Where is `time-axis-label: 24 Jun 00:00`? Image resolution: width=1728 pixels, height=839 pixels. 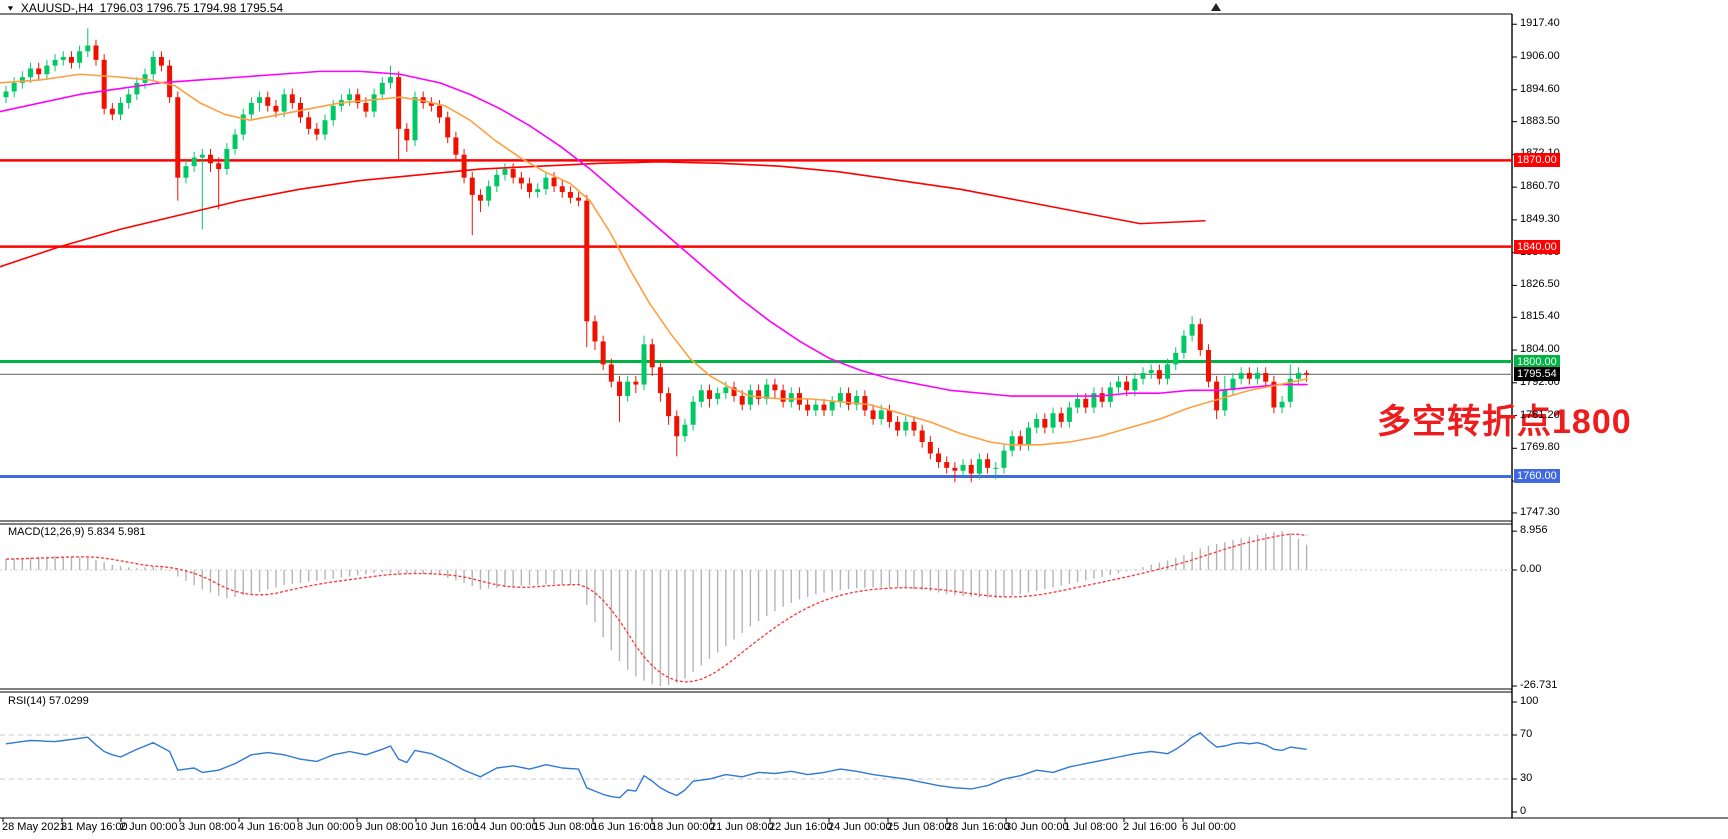
time-axis-label: 24 Jun 00:00 is located at coordinates (860, 827).